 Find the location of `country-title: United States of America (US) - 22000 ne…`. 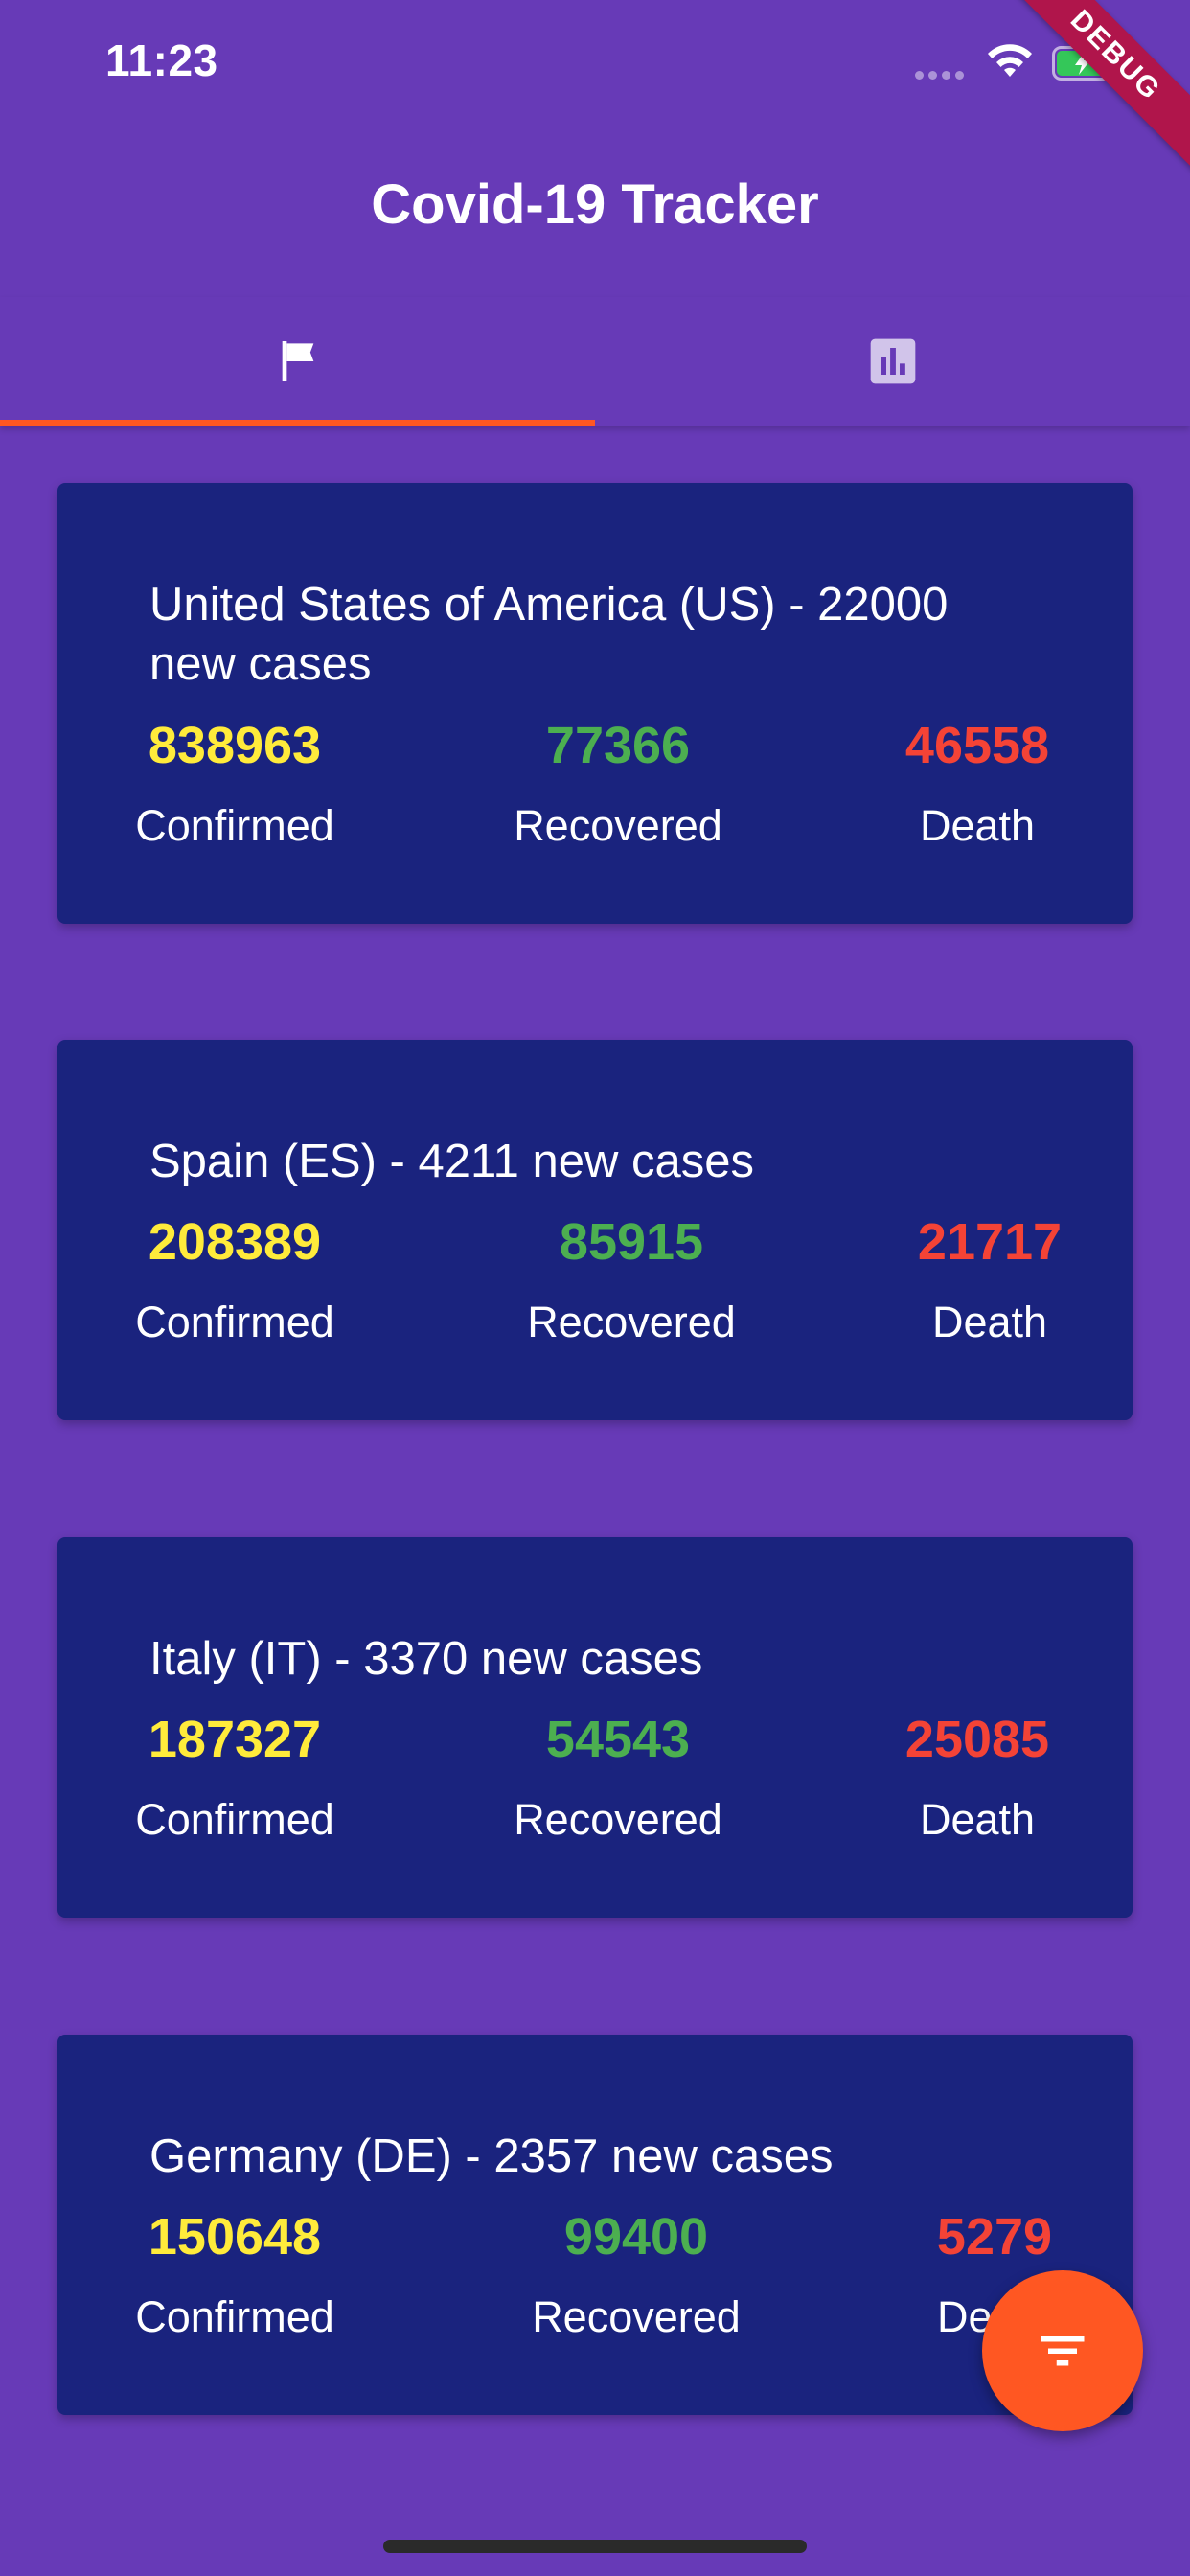

country-title: United States of America (US) - 22000 ne… is located at coordinates (549, 634).